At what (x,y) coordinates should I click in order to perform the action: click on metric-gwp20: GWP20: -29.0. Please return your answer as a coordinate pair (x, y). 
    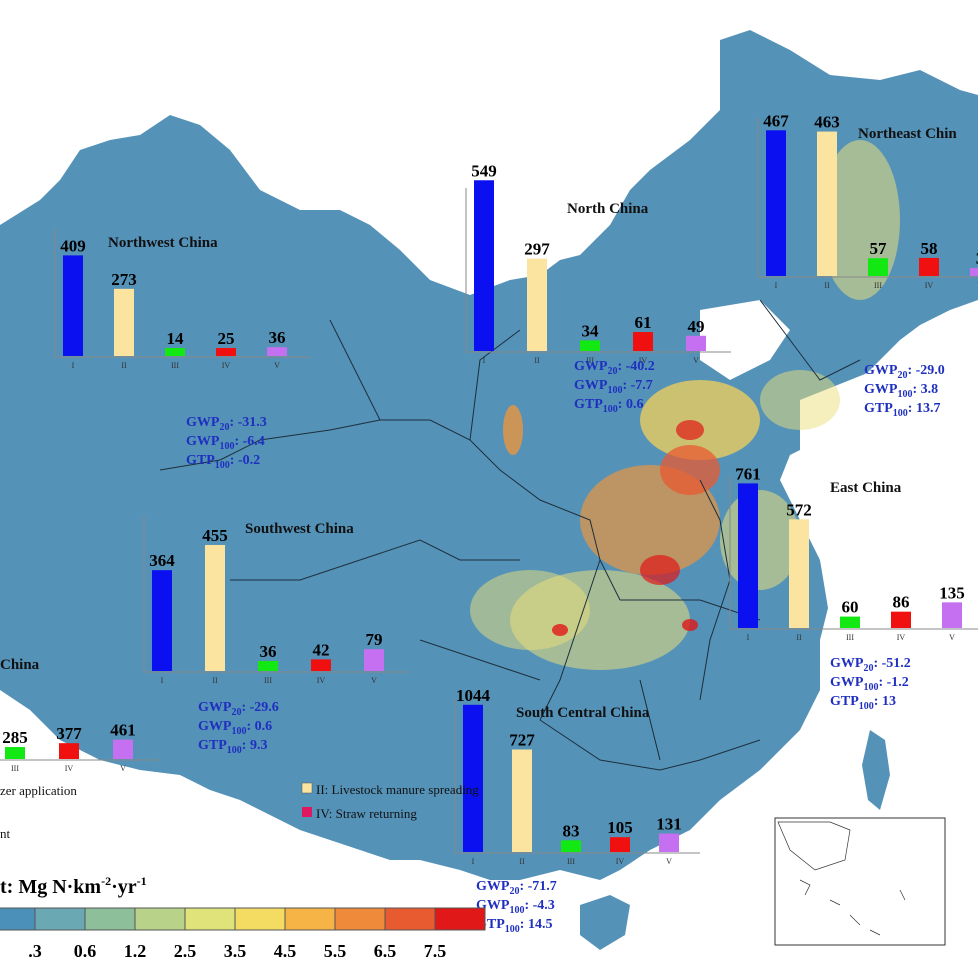
    Looking at the image, I should click on (904, 372).